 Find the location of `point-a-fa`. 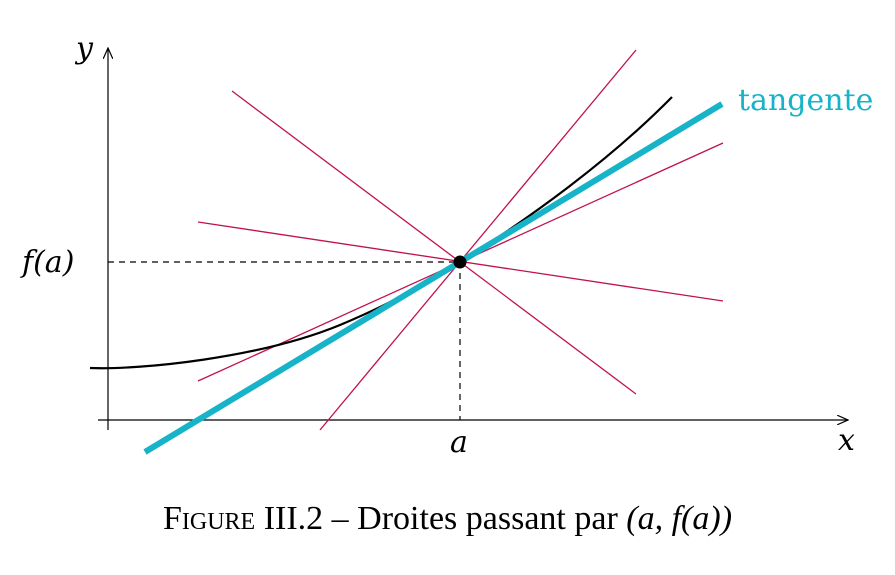

point-a-fa is located at coordinates (460, 262).